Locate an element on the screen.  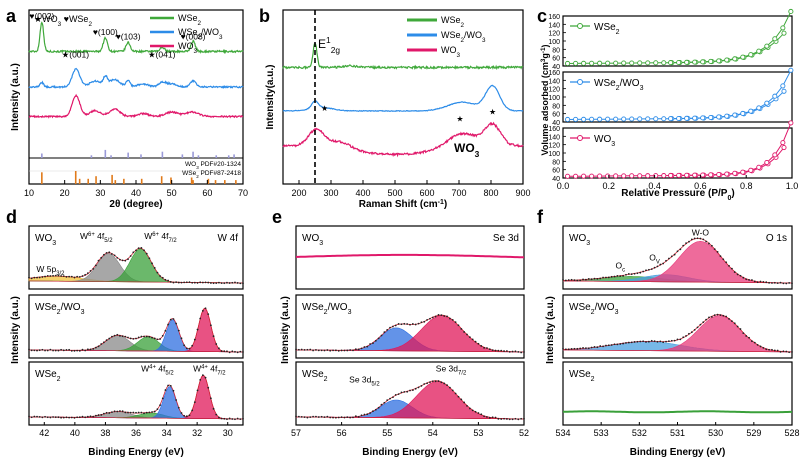
peak-label-e2g-part: 1 is located at coordinates (328, 40).